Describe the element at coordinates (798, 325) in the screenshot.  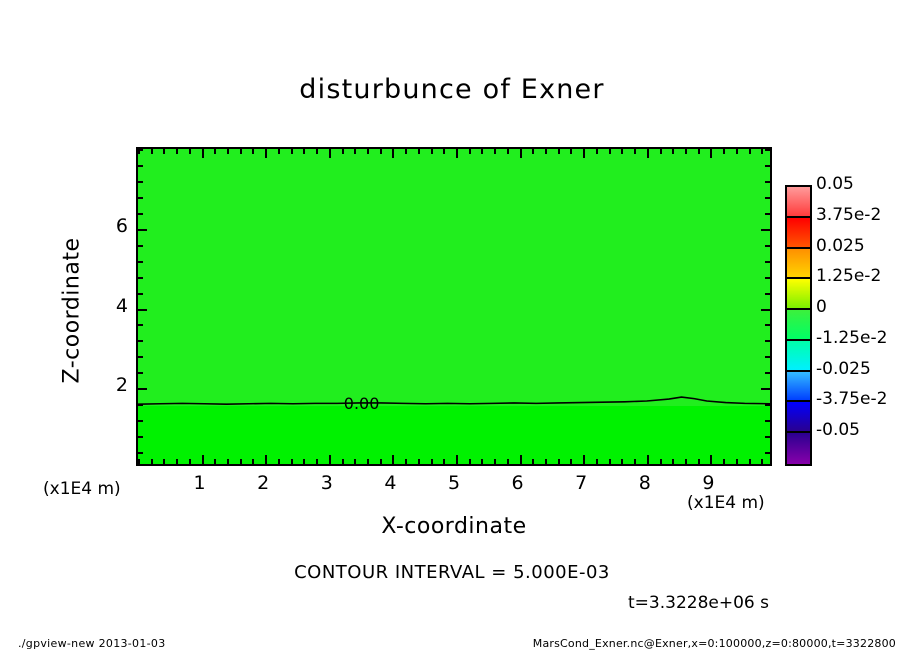
I see `colorbar` at that location.